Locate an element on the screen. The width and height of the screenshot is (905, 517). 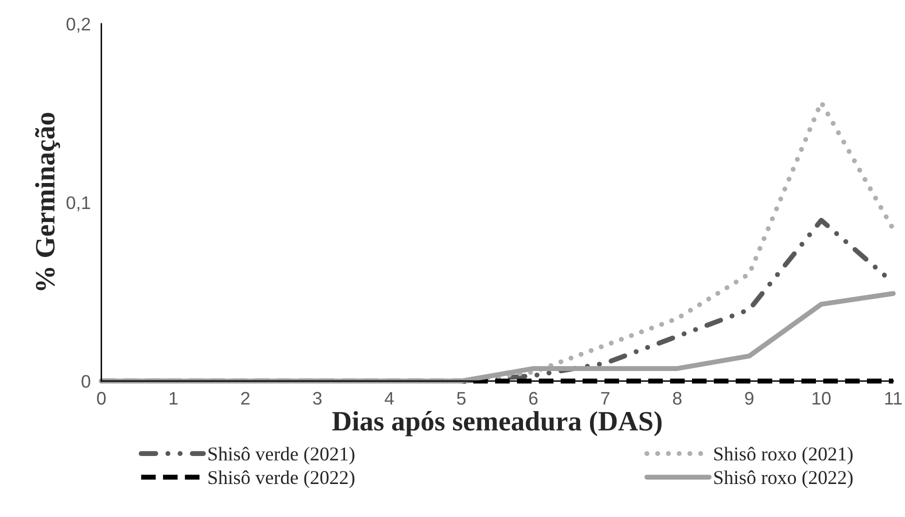
y-tick-label: 0 is located at coordinates (86, 381).